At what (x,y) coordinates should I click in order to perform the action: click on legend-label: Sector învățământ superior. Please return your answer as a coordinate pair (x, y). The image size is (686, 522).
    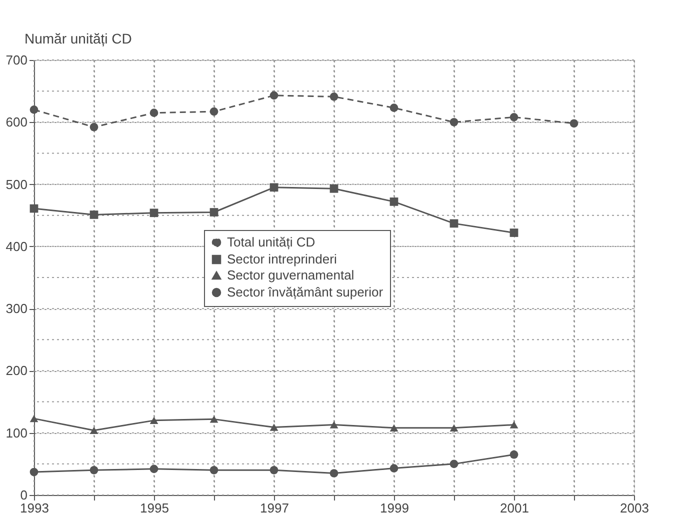
    Looking at the image, I should click on (305, 292).